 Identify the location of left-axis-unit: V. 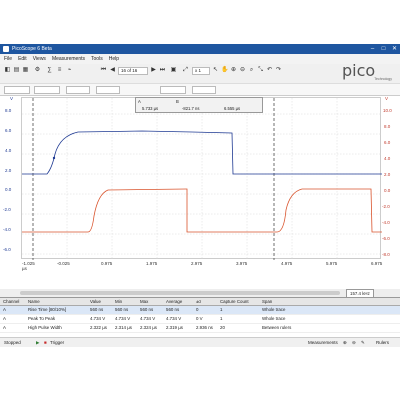
(12, 98).